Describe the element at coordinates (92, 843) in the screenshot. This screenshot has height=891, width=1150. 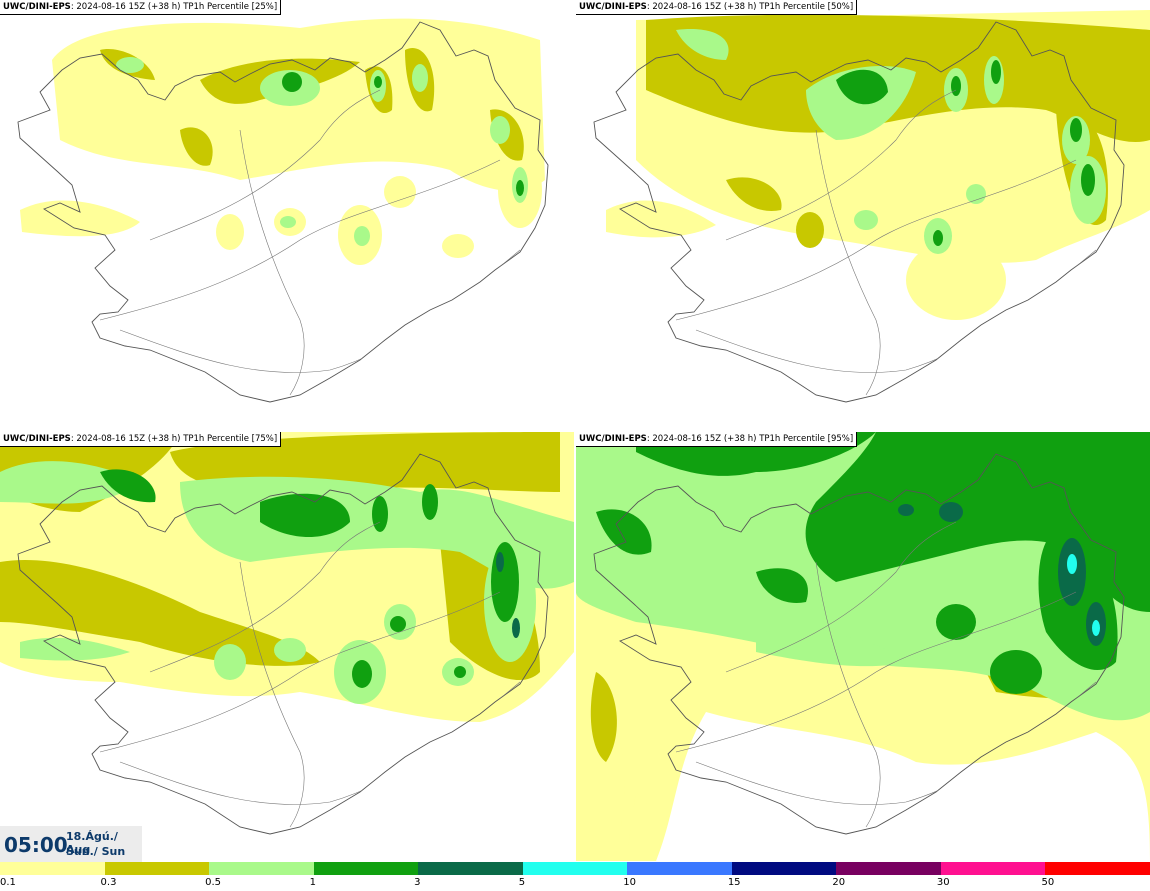
I see `valid-date: 18.Ágú./ Aug` at that location.